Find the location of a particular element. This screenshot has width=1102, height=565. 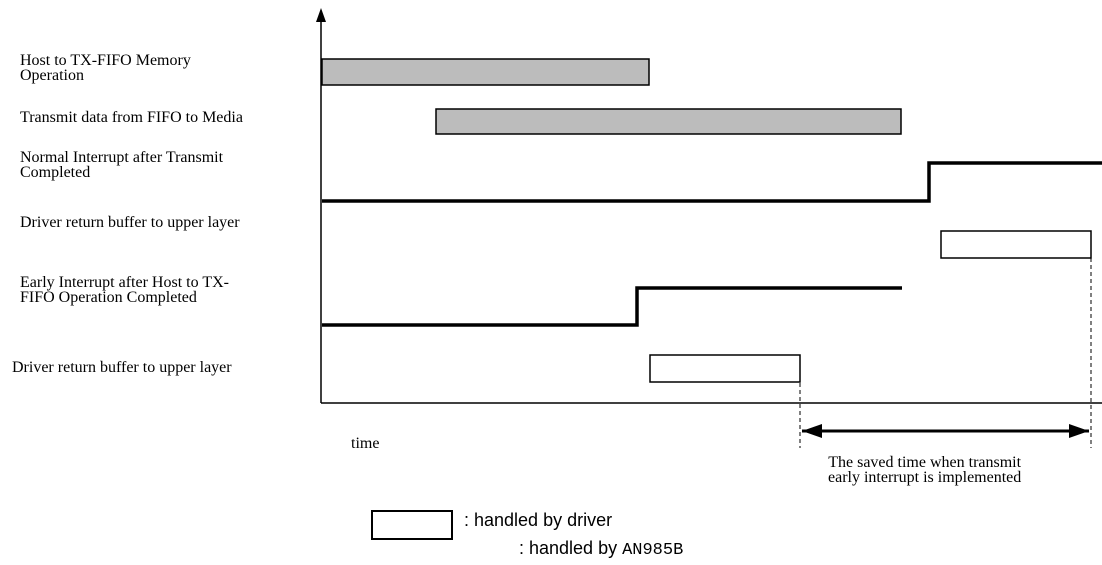

row-label-transmit-to-media: Transmit data from FIFO to Media is located at coordinates (131, 117).